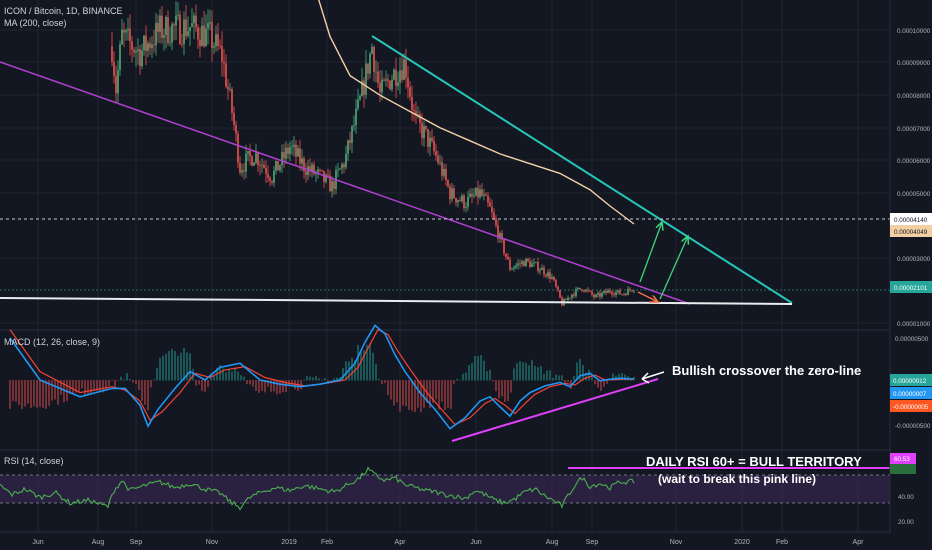 The height and width of the screenshot is (550, 932). I want to click on rsi-panel, so click(445, 488).